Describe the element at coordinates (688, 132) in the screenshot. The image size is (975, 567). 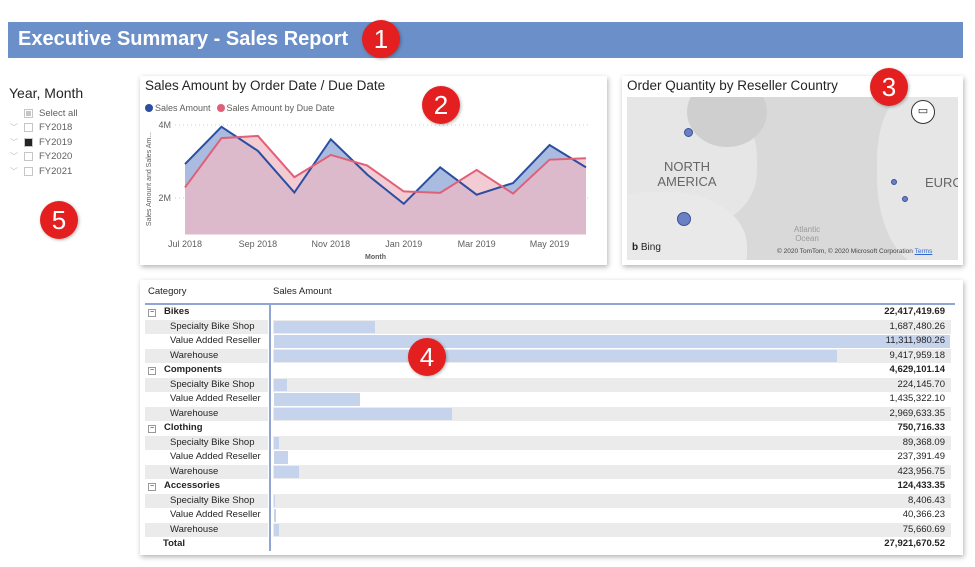
I see `map-point-canada` at that location.